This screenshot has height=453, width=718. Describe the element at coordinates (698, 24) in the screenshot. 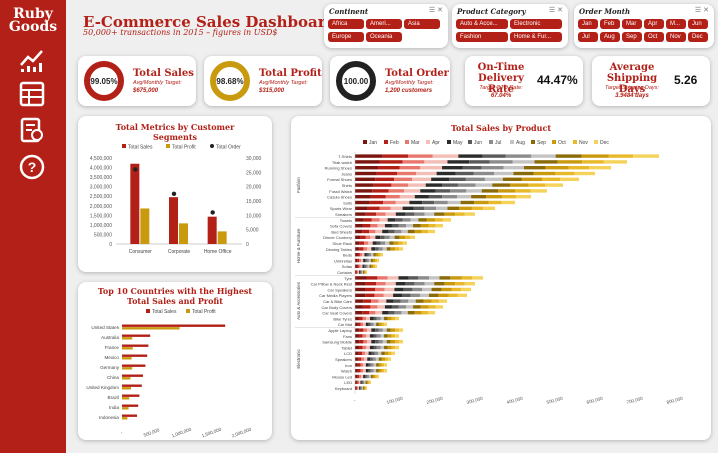

I see `slicer-chip: Jun` at that location.